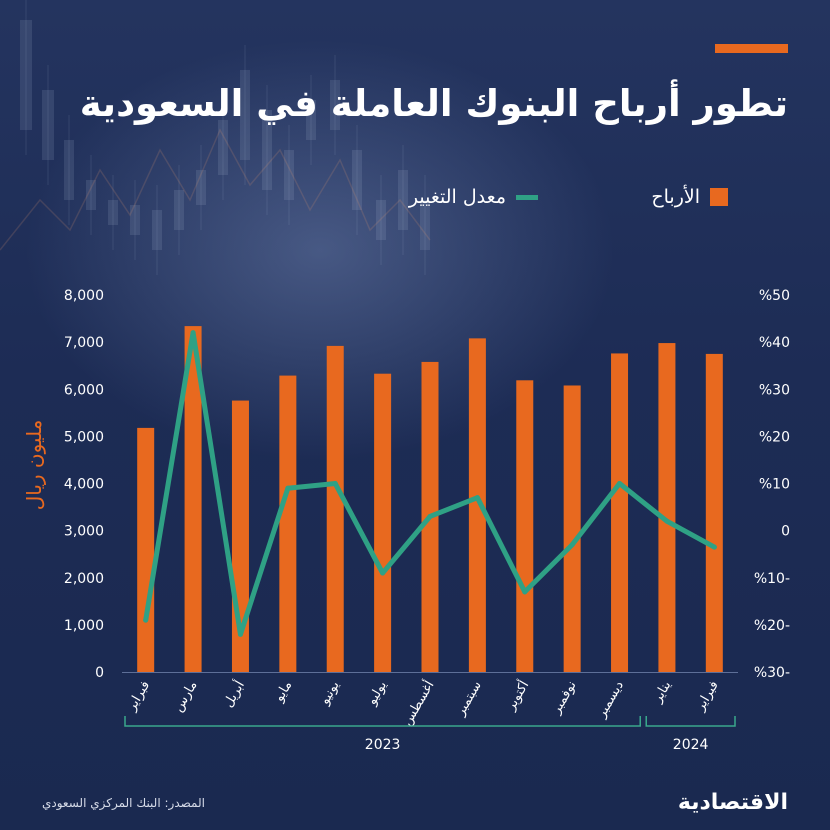 Image resolution: width=830 pixels, height=830 pixels. I want to click on y-tick-left: 3,000, so click(84, 532).